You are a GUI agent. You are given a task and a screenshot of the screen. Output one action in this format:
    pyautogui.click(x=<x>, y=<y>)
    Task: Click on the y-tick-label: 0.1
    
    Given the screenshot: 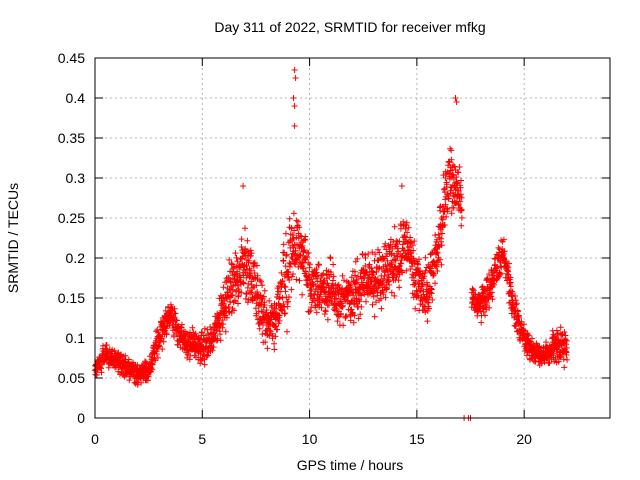 What is the action you would take?
    pyautogui.click(x=76, y=338)
    